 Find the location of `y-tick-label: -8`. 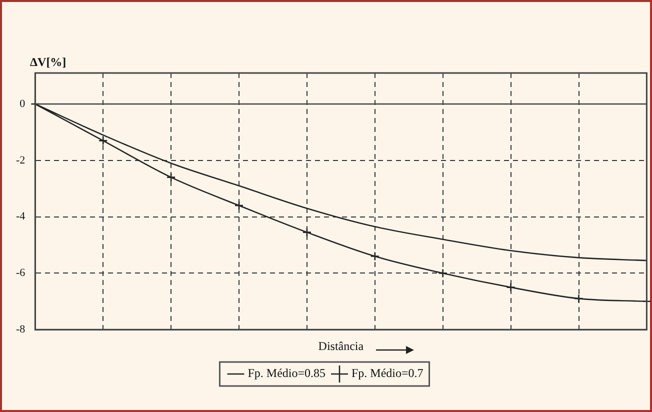

y-tick-label: -8 is located at coordinates (21, 329).